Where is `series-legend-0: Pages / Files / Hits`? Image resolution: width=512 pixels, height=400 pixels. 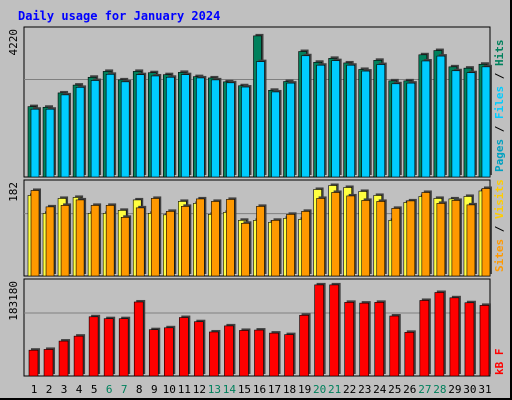 series-legend-0: Pages / Files / Hits is located at coordinates (499, 106).